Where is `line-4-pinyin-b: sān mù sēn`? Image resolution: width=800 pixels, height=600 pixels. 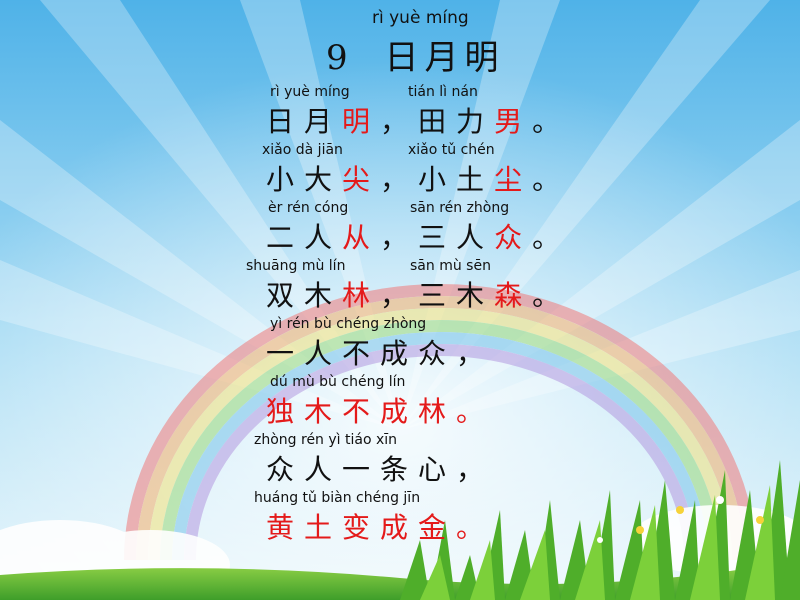
line-4-pinyin-b: sān mù sēn is located at coordinates (450, 266).